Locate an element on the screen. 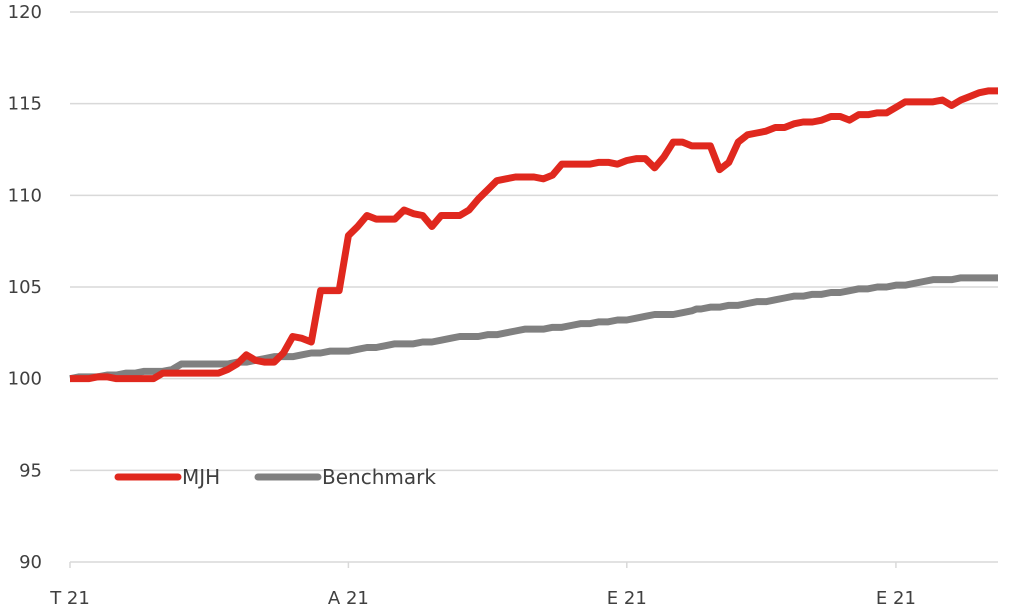 This screenshot has width=1022, height=610. y-tick-label: 115 is located at coordinates (25, 104).